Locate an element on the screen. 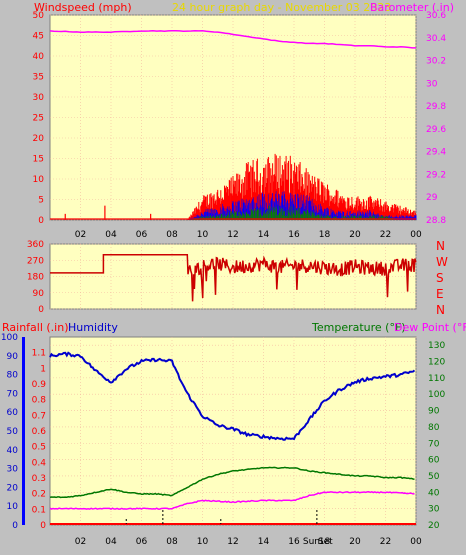  barometer-line is located at coordinates (232, 39).